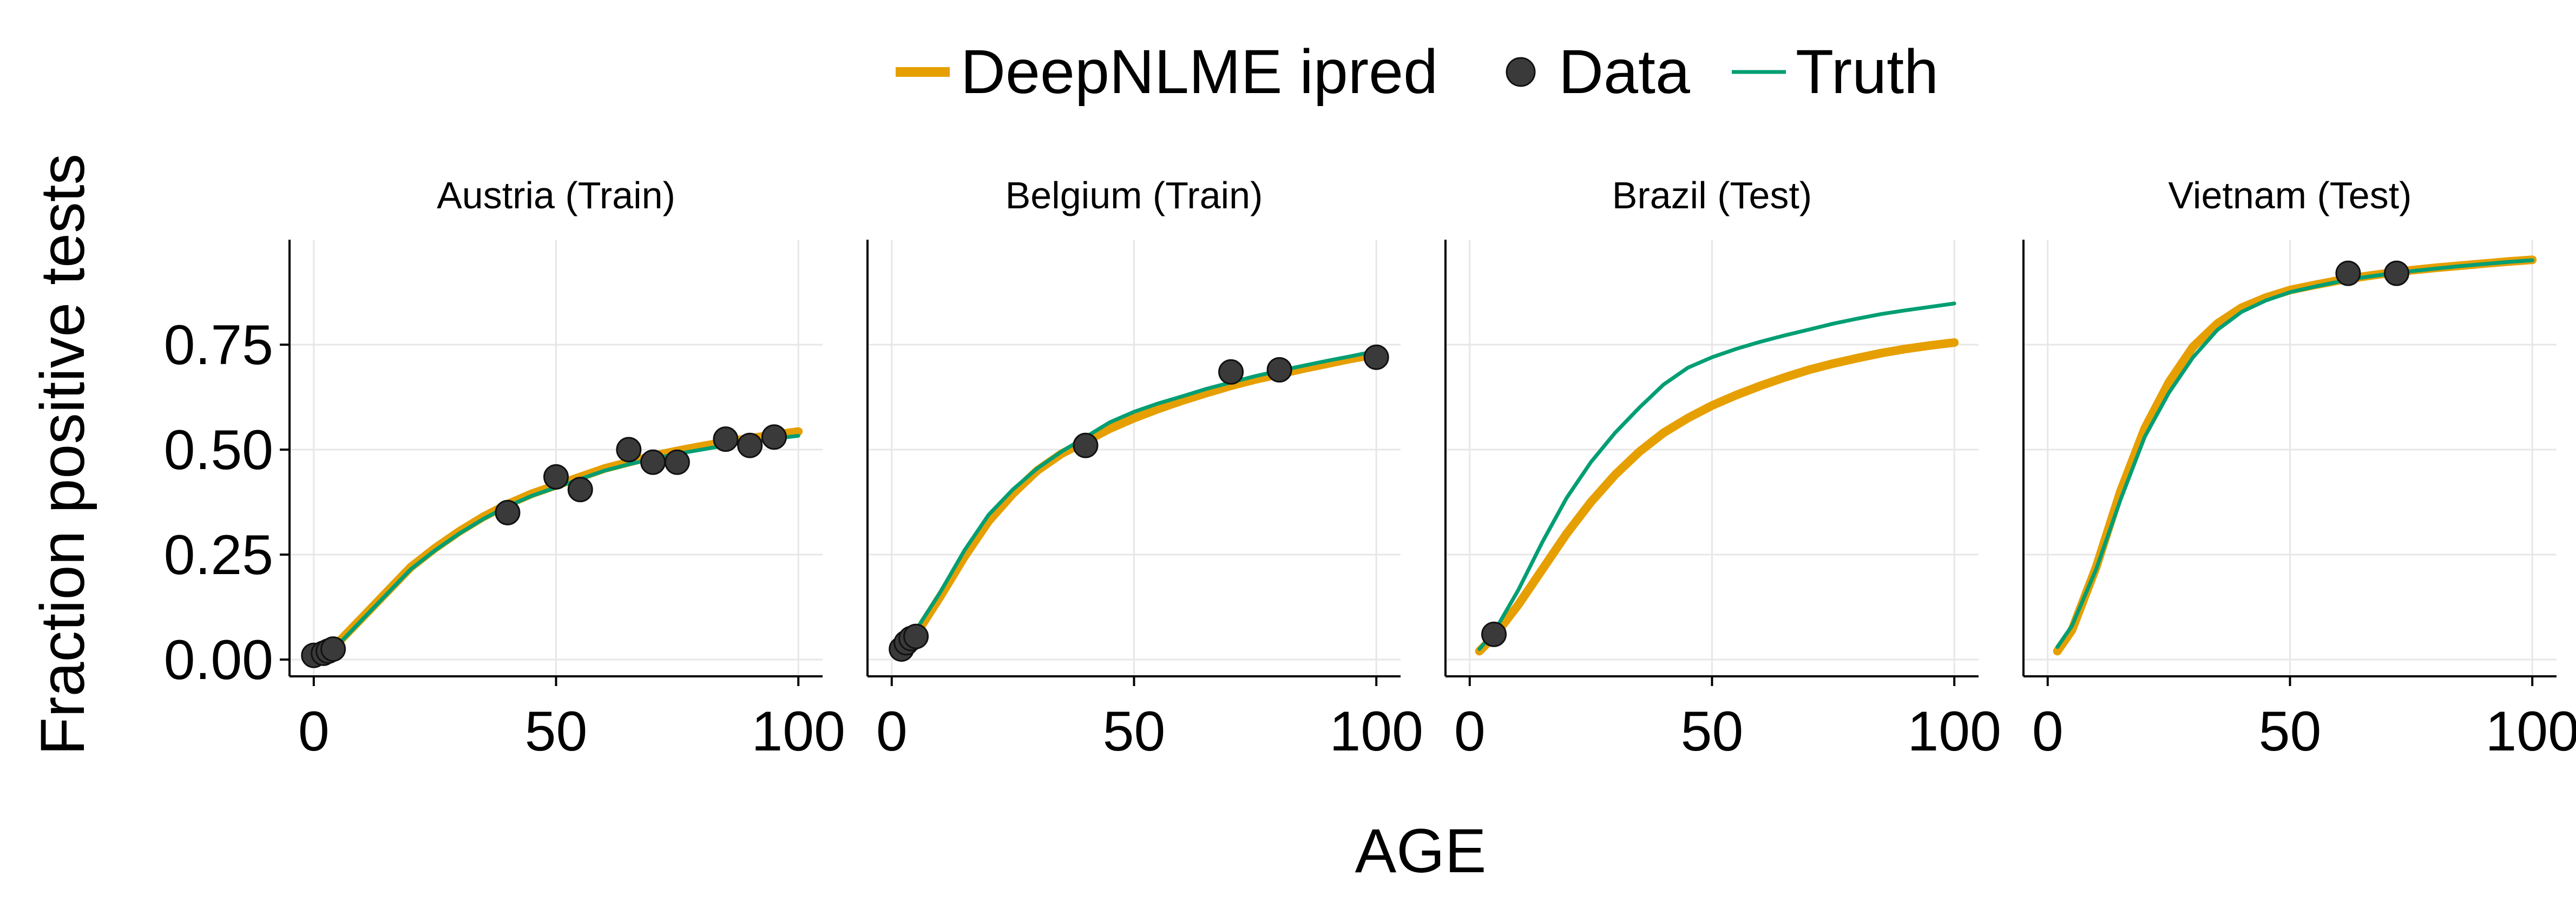 Image resolution: width=2576 pixels, height=909 pixels. I want to click on y-tick-label: 0.75, so click(218, 345).